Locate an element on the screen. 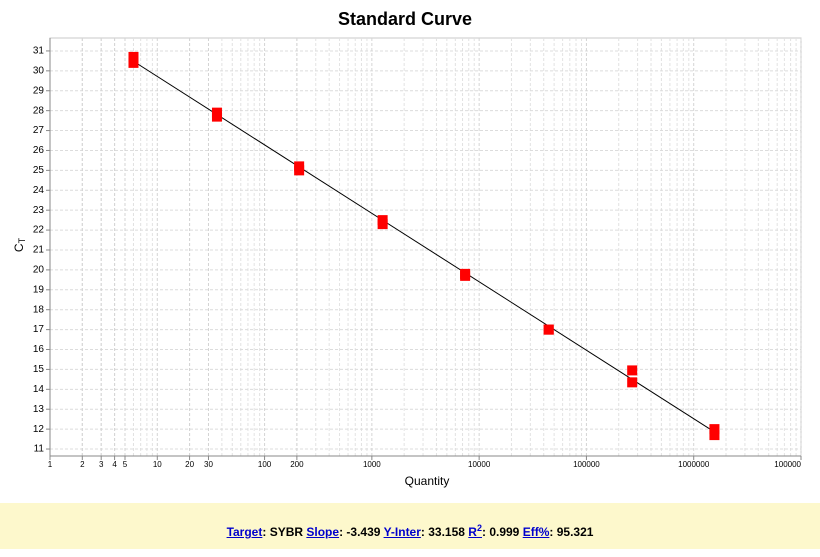 Image resolution: width=820 pixels, height=557 pixels. y-tick-label: 26 is located at coordinates (39, 150).